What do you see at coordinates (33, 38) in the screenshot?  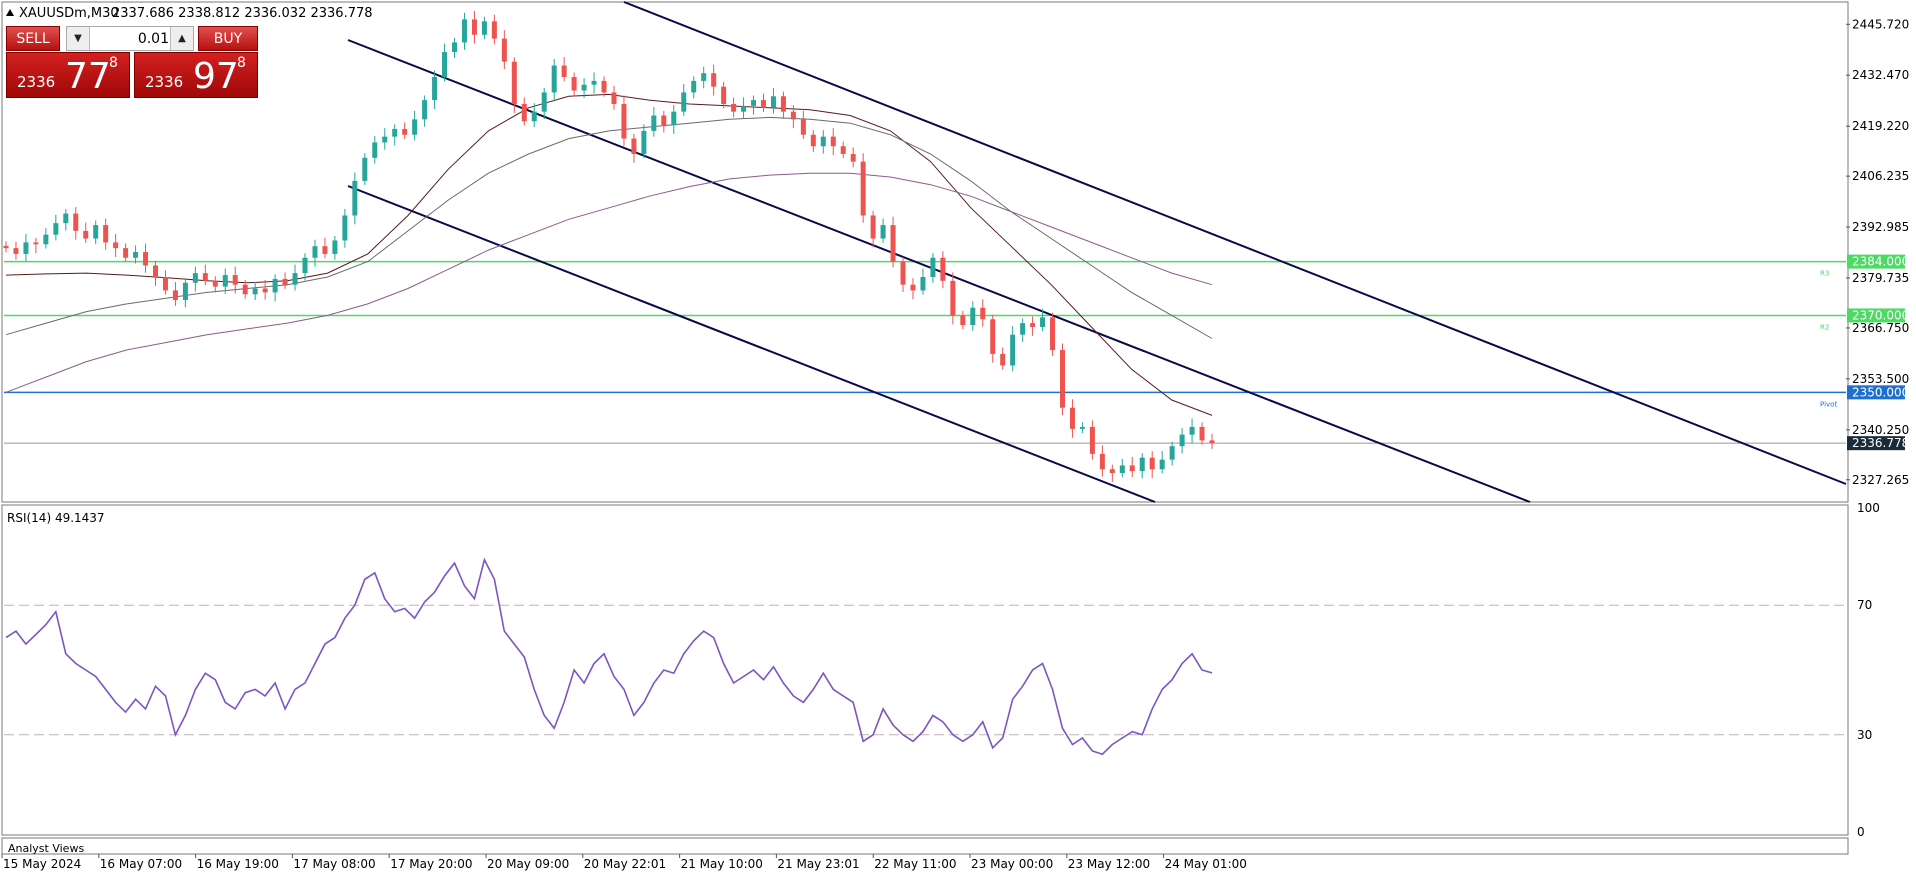 I see `sell-button: SELL` at bounding box center [33, 38].